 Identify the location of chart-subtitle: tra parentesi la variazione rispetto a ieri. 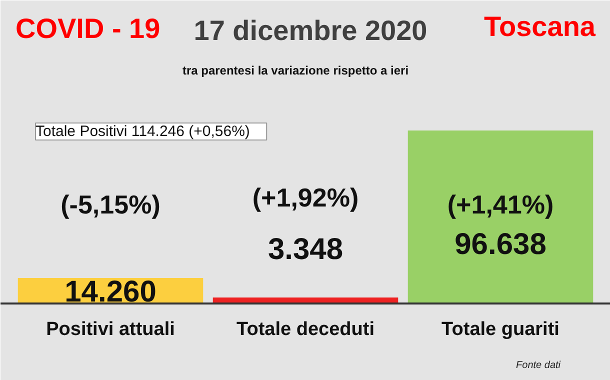
(295, 71).